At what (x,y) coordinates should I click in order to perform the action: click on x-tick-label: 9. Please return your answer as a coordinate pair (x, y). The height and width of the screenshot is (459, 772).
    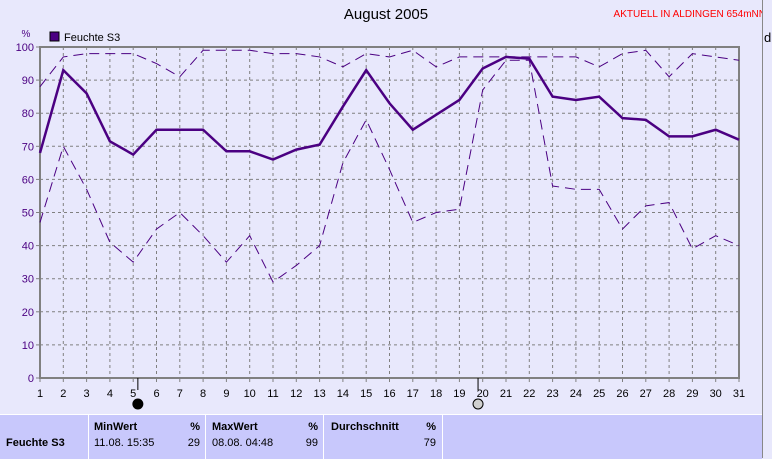
    Looking at the image, I should click on (226, 394).